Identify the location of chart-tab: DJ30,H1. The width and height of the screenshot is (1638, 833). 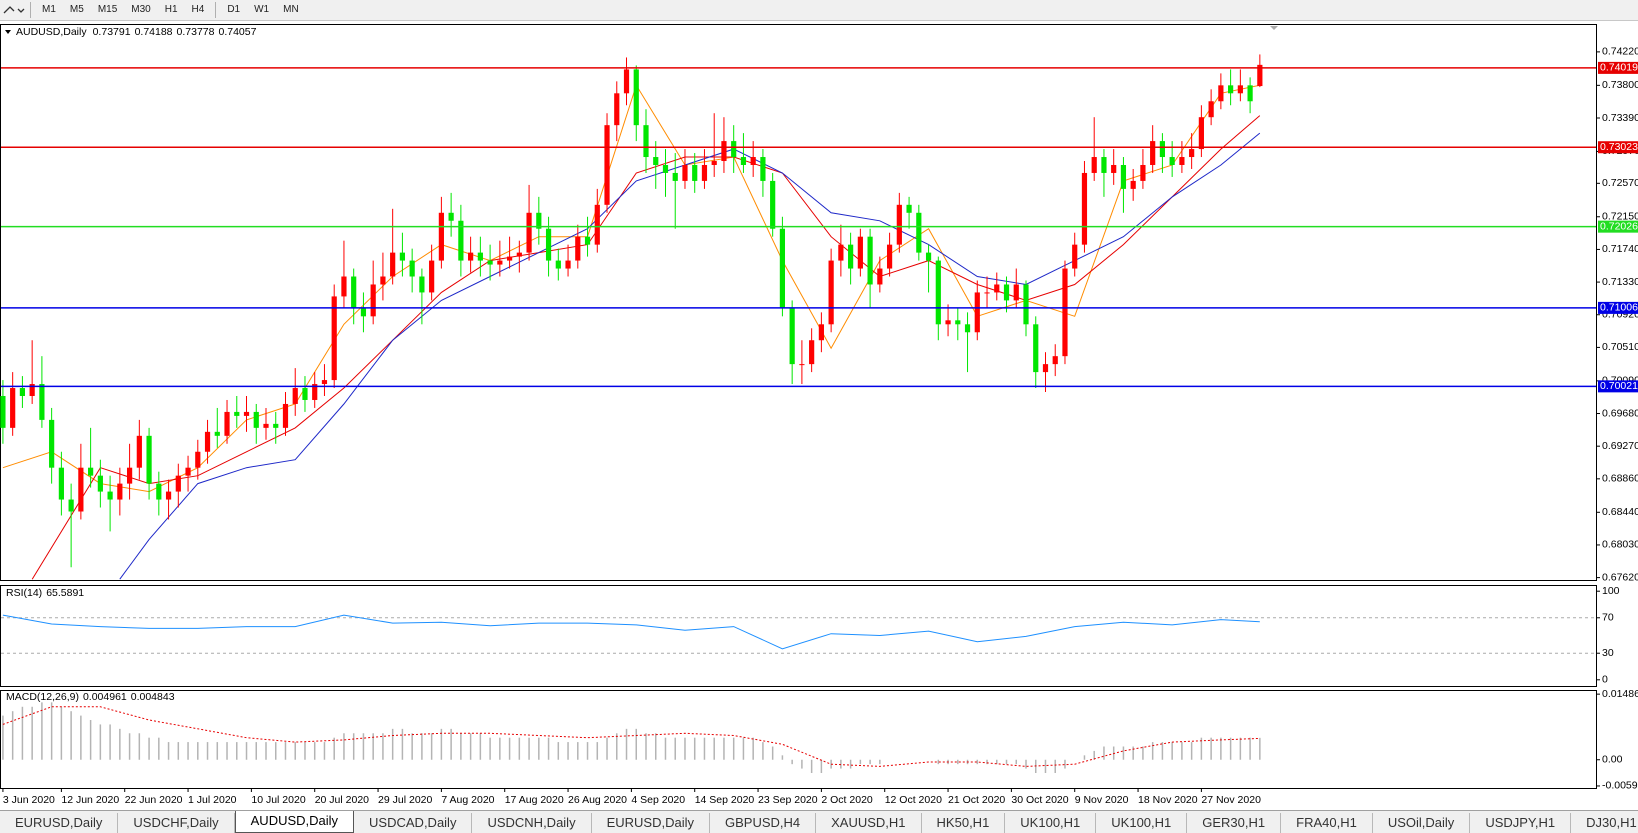
(1604, 823).